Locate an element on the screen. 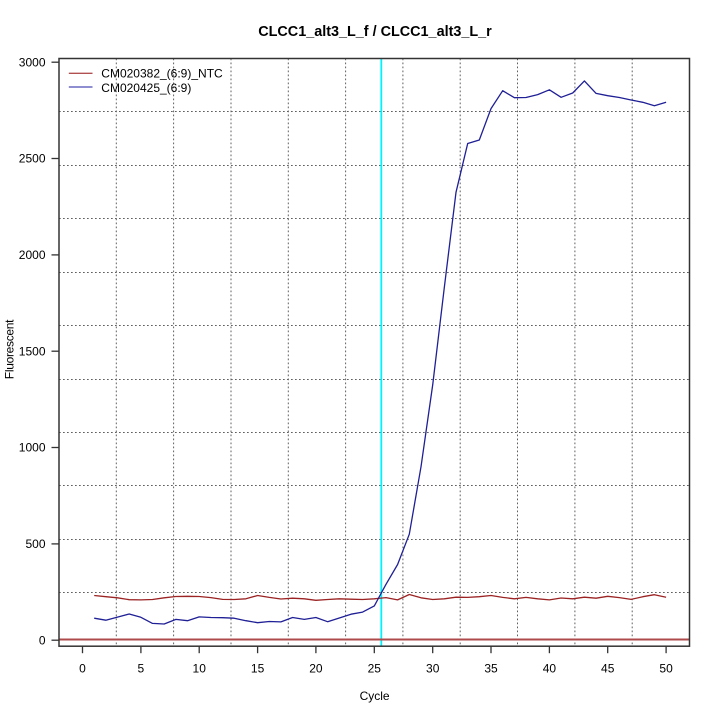 The image size is (720, 720). svg-text: 20 is located at coordinates (316, 668).